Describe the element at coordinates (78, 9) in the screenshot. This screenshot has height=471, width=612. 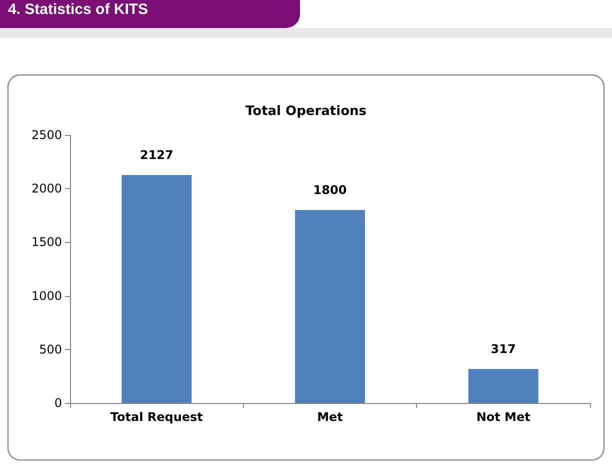
I see `text: 4. Statistics of KITS` at that location.